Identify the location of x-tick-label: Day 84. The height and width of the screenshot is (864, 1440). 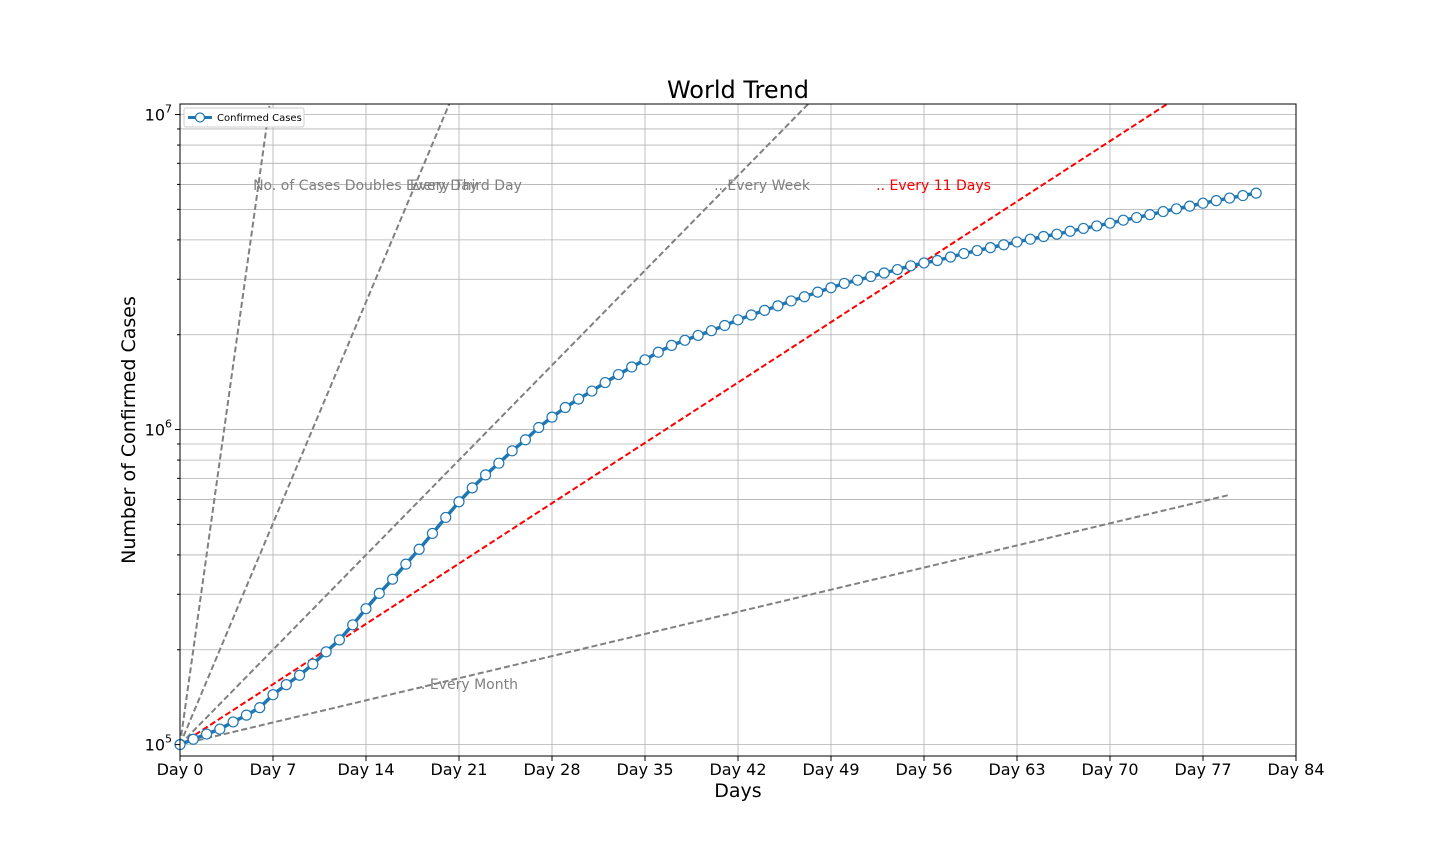
(1295, 769).